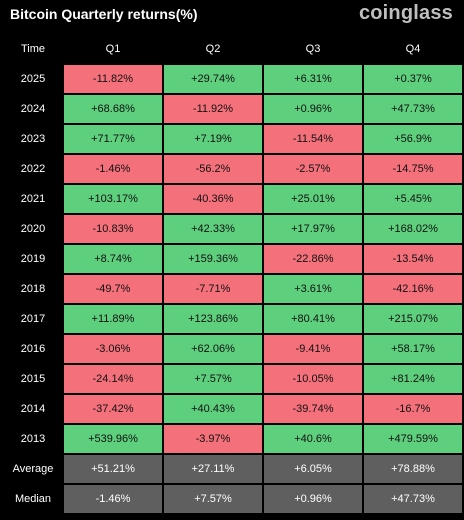 The image size is (464, 520). I want to click on return-cell-2018-q4: -42.16%, so click(413, 289).